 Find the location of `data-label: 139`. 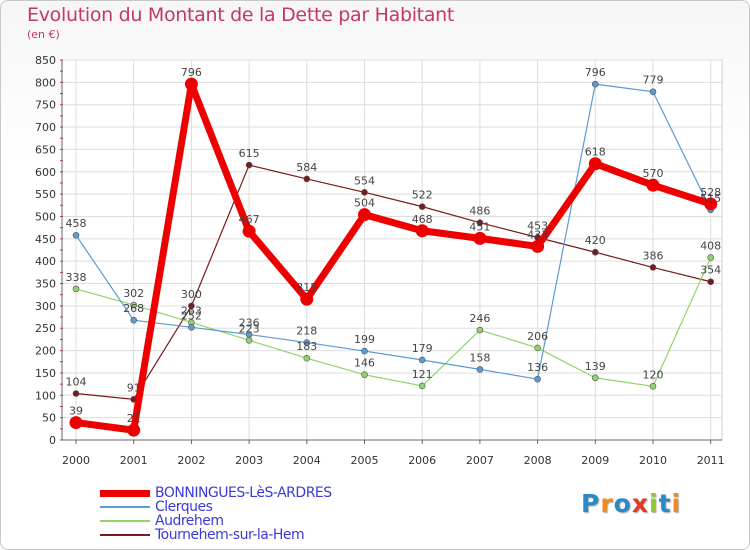

data-label: 139 is located at coordinates (595, 366).